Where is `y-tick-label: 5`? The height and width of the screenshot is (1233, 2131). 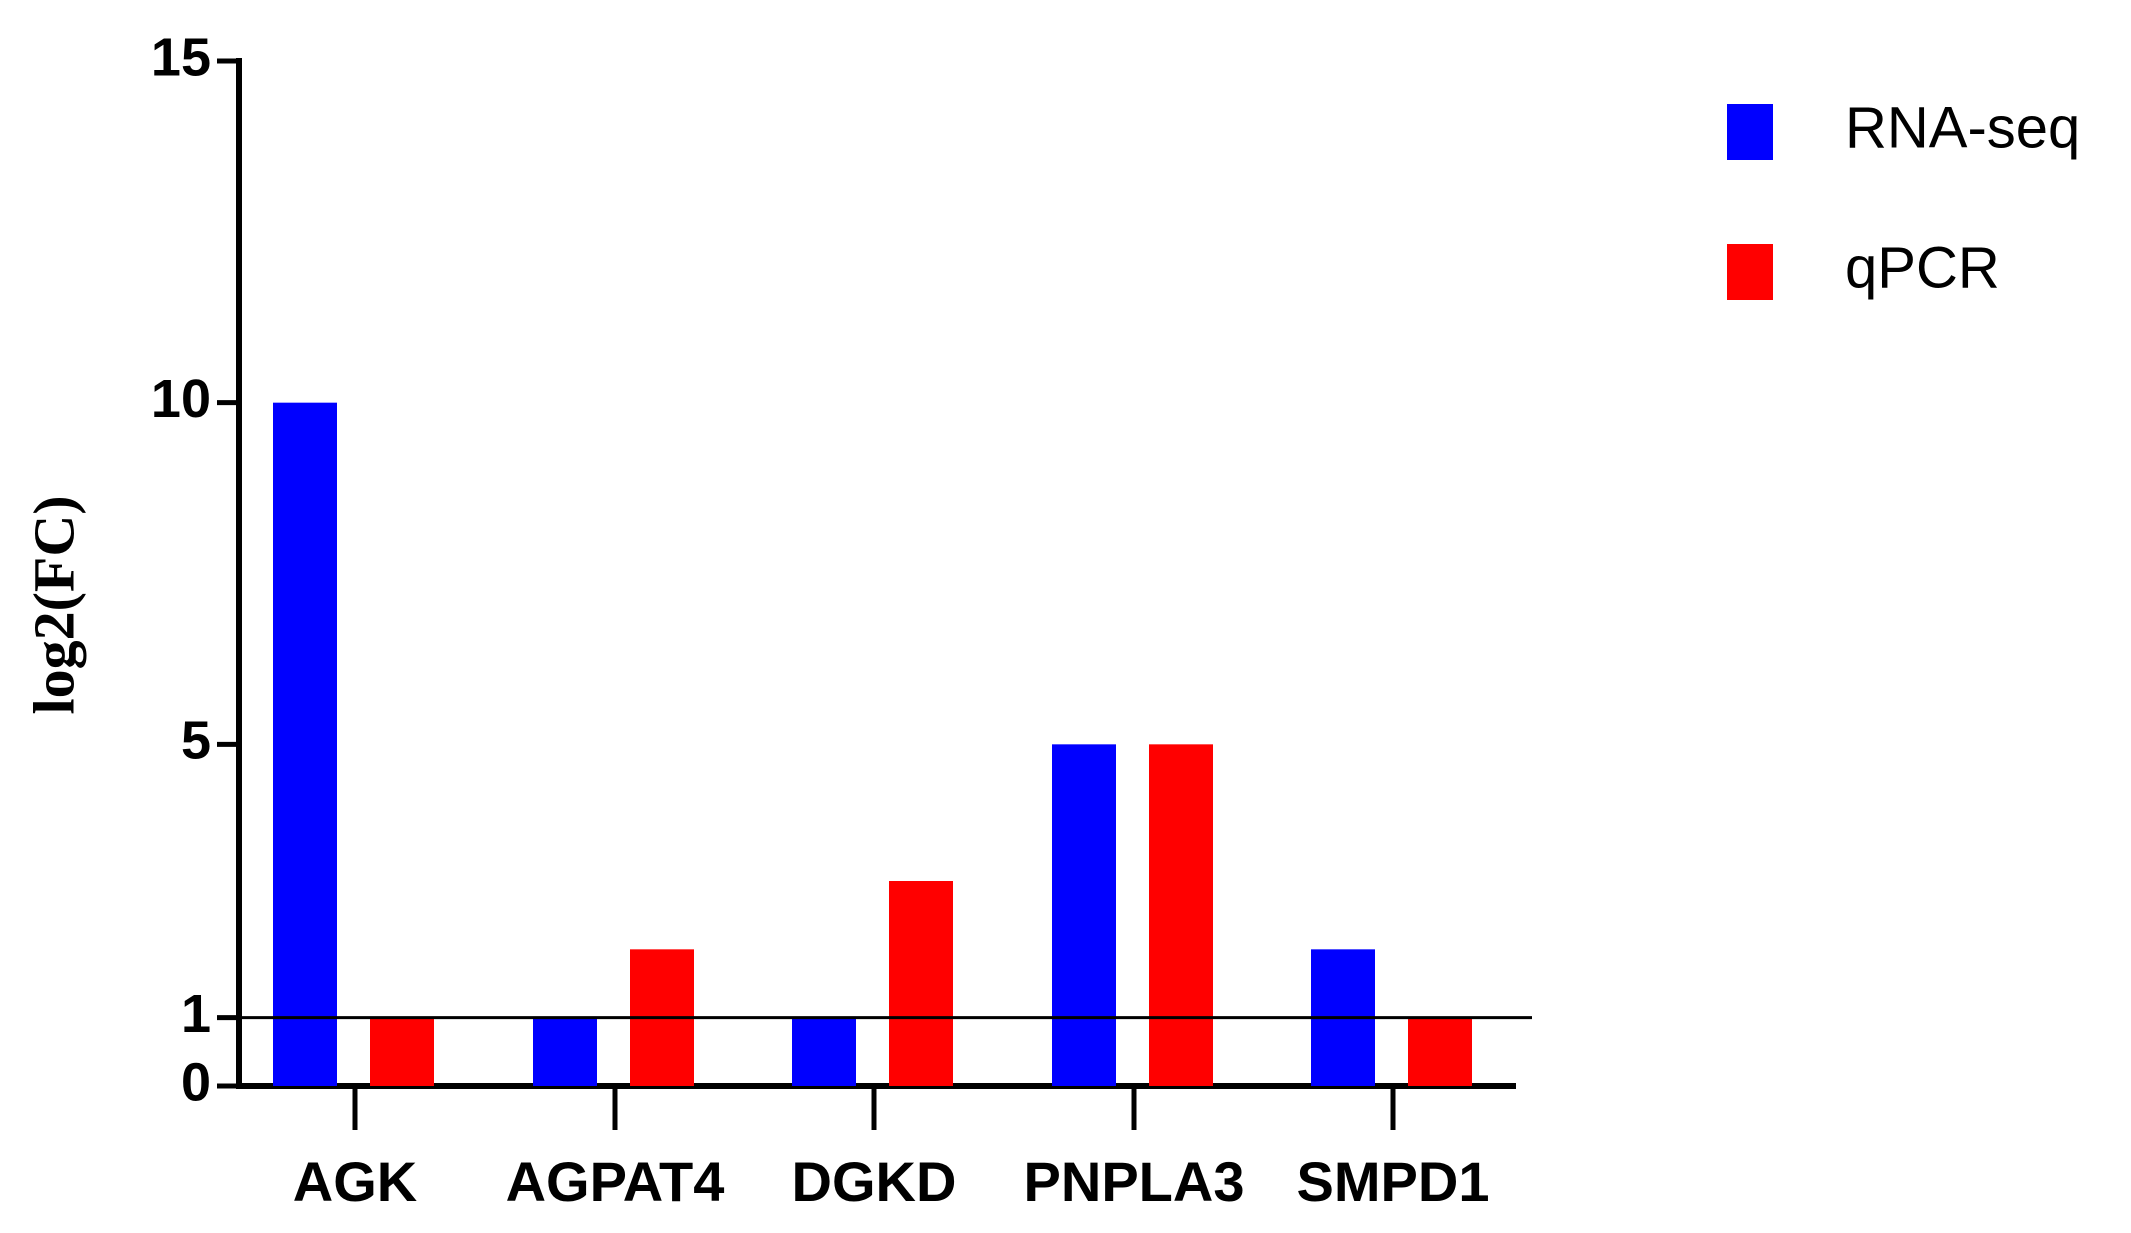 y-tick-label: 5 is located at coordinates (196, 741).